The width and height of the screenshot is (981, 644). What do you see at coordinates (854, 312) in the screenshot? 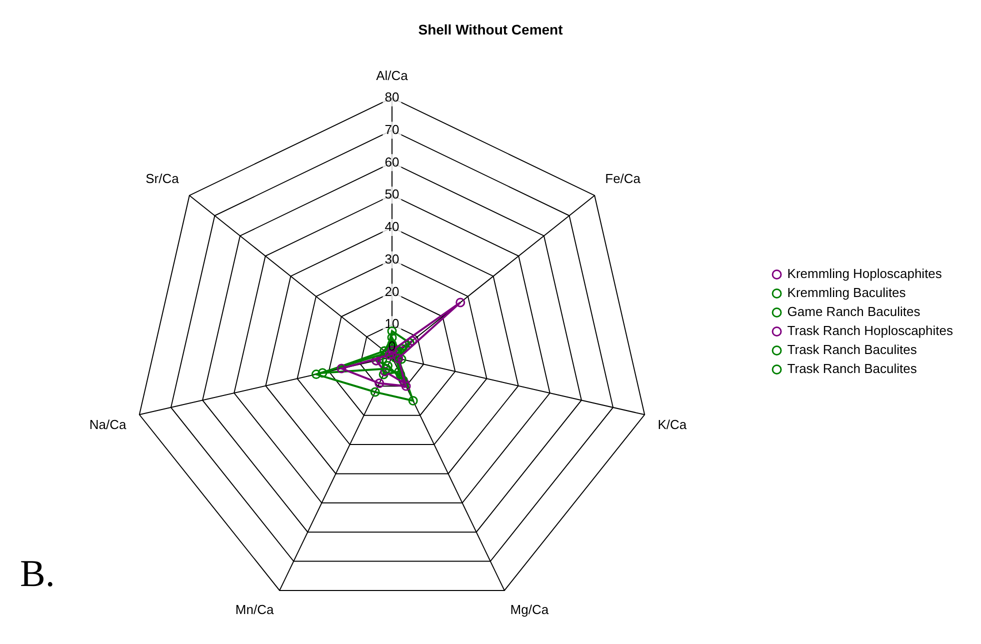
I see `legend-label: Game Ranch Baculites` at bounding box center [854, 312].